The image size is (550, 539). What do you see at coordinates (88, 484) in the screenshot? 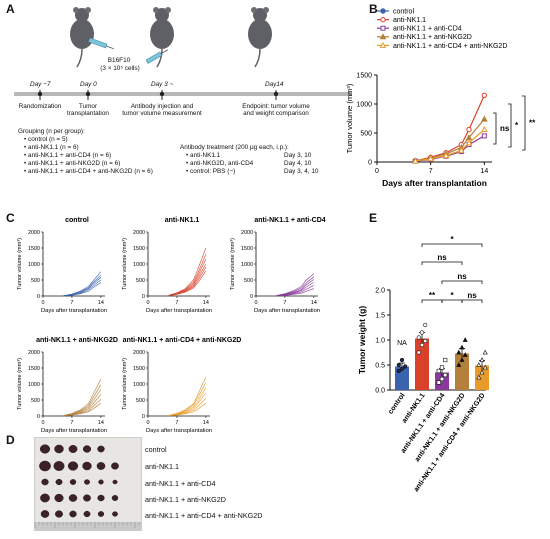
I see `tumor-photo` at bounding box center [88, 484].